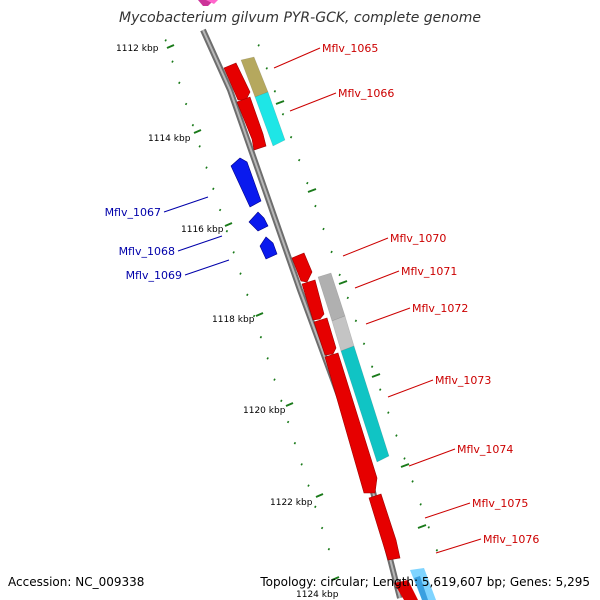 The height and width of the screenshot is (600, 600). I want to click on scale-label: 1116 kbp, so click(202, 230).